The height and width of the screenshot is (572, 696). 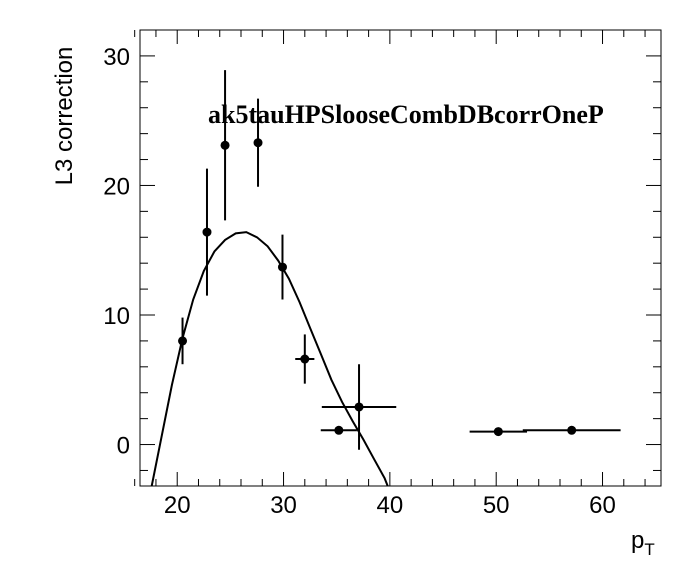 What do you see at coordinates (649, 549) in the screenshot?
I see `x-axis-title-subscript: T` at bounding box center [649, 549].